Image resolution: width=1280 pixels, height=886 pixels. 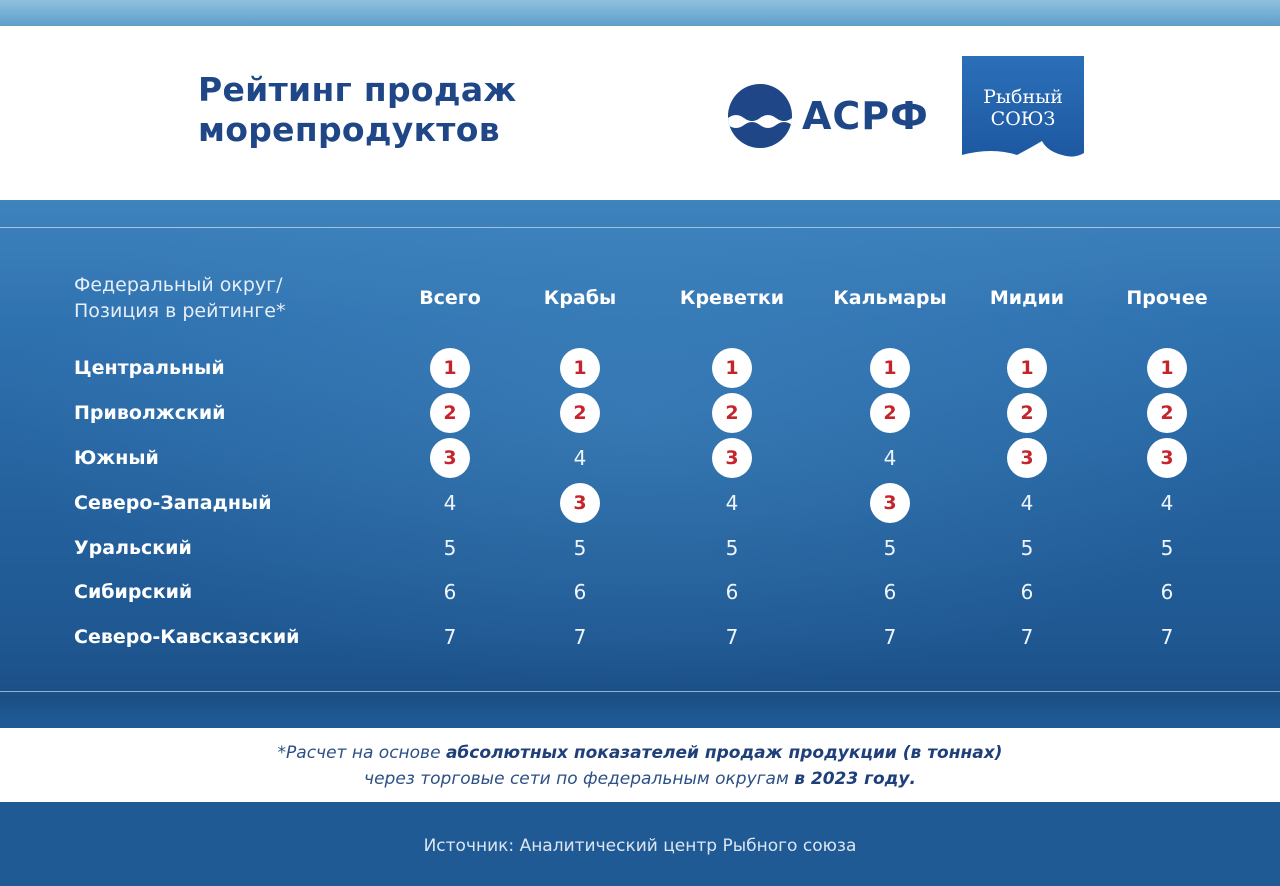 I want to click on column-header-kalmary: Кальмары, so click(x=890, y=298).